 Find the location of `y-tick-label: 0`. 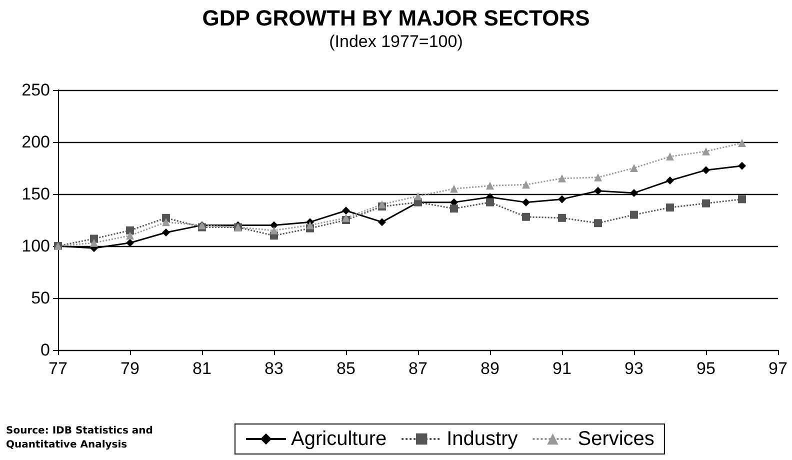

y-tick-label: 0 is located at coordinates (45, 350).